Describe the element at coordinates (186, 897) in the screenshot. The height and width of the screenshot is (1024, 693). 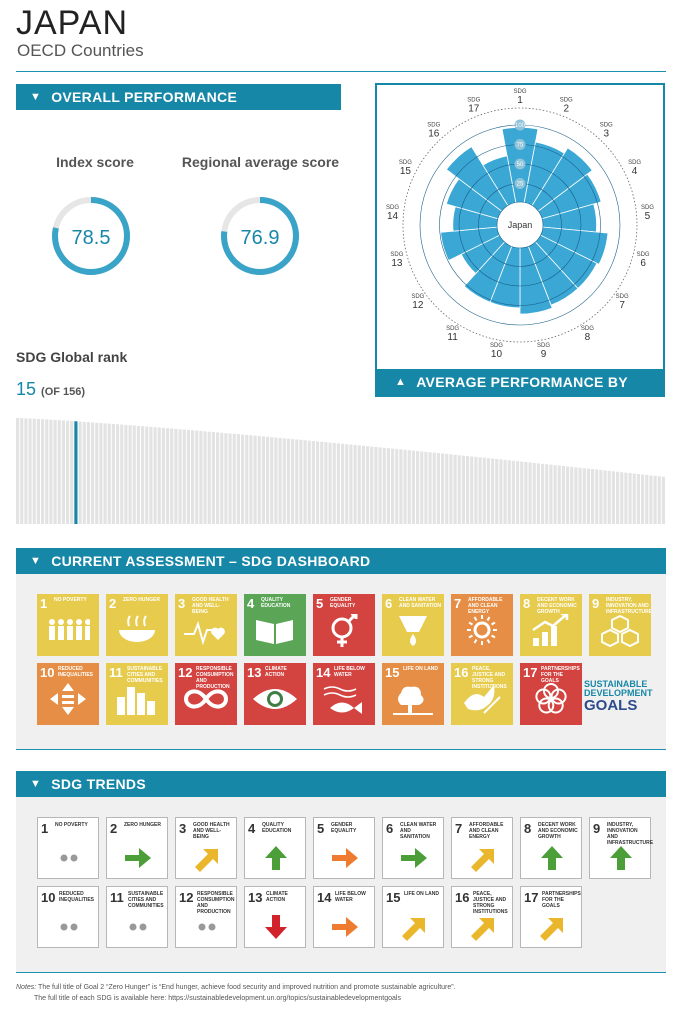
I see `trend-tile-number: 12` at that location.